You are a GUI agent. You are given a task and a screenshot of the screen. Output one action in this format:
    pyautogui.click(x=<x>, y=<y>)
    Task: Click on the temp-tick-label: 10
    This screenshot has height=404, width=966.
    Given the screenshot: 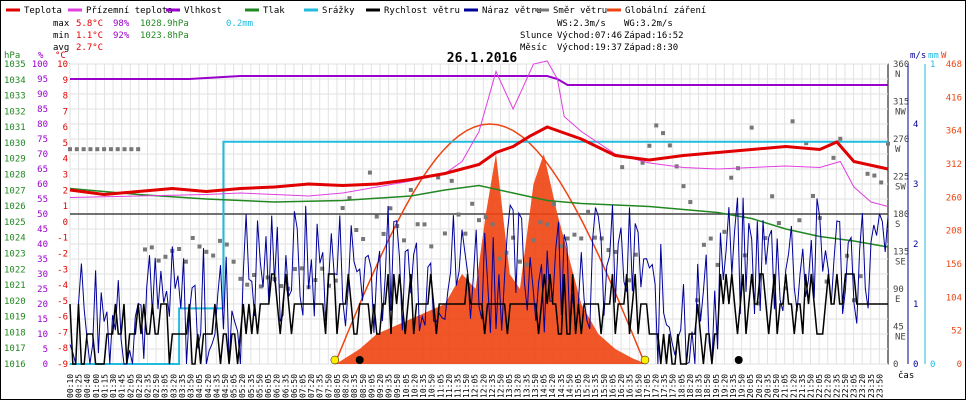 What is the action you would take?
    pyautogui.click(x=62, y=65)
    